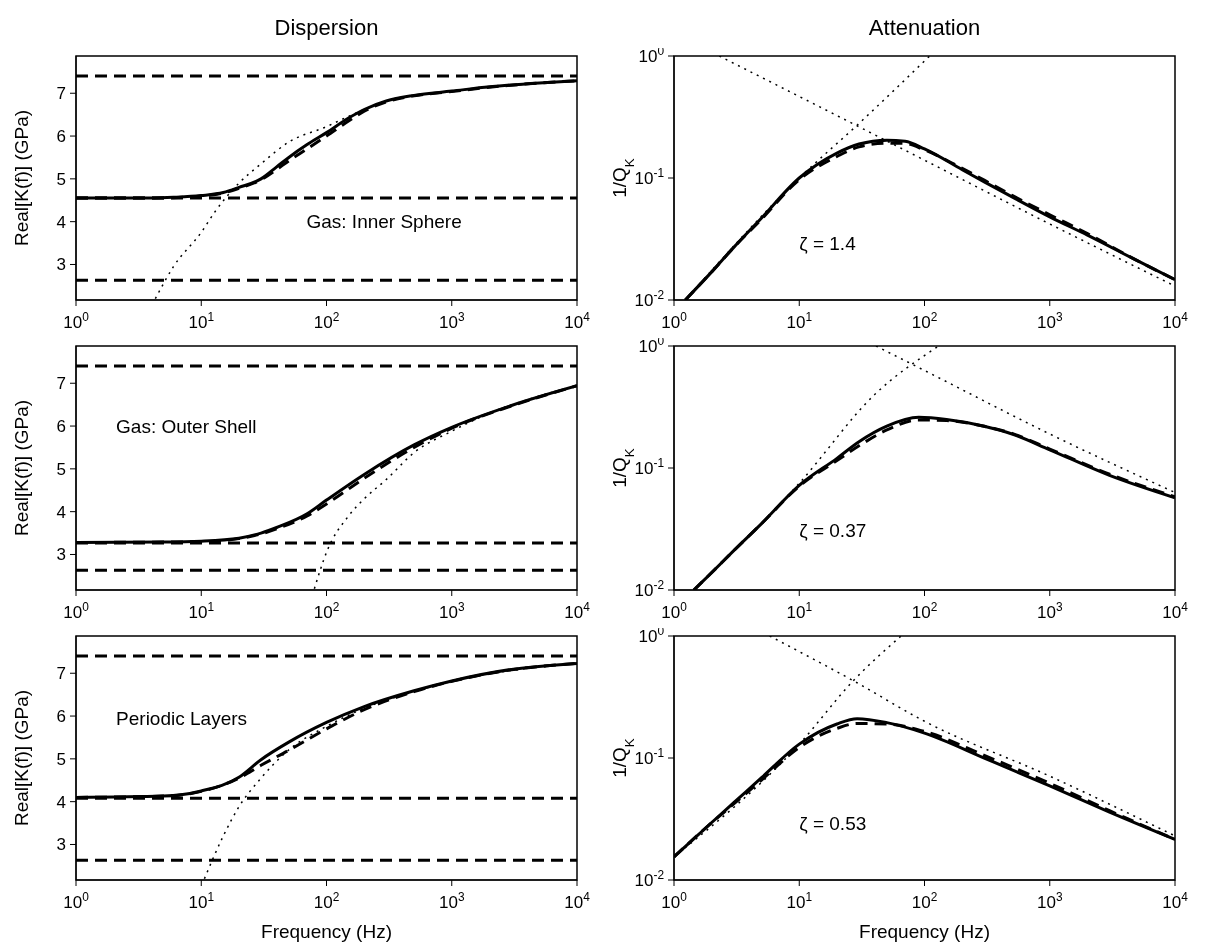 The height and width of the screenshot is (951, 1205). I want to click on annotation: ζ = 0.37, so click(833, 531).